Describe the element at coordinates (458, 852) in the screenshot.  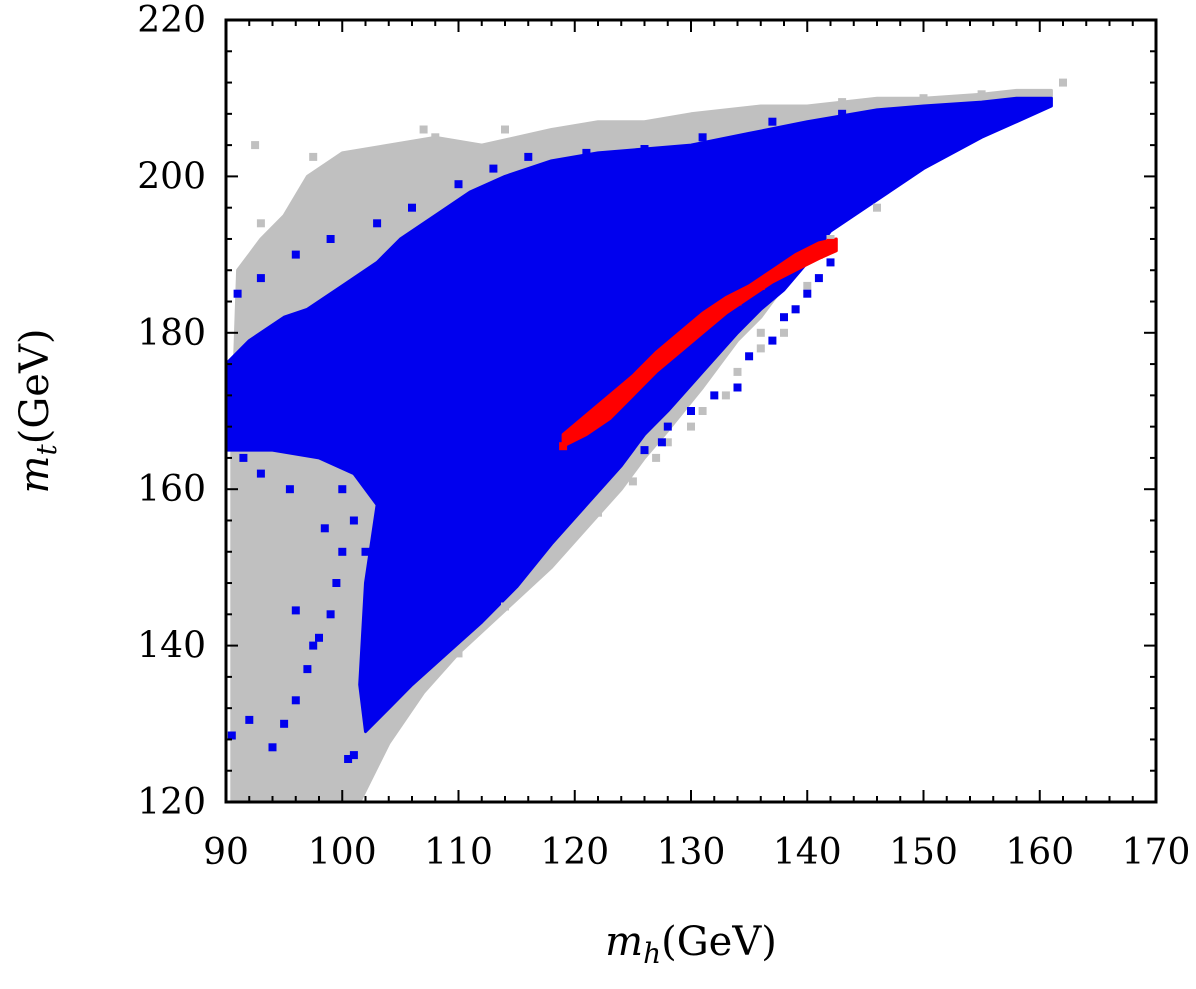
I see `x-tick-label: 110` at that location.